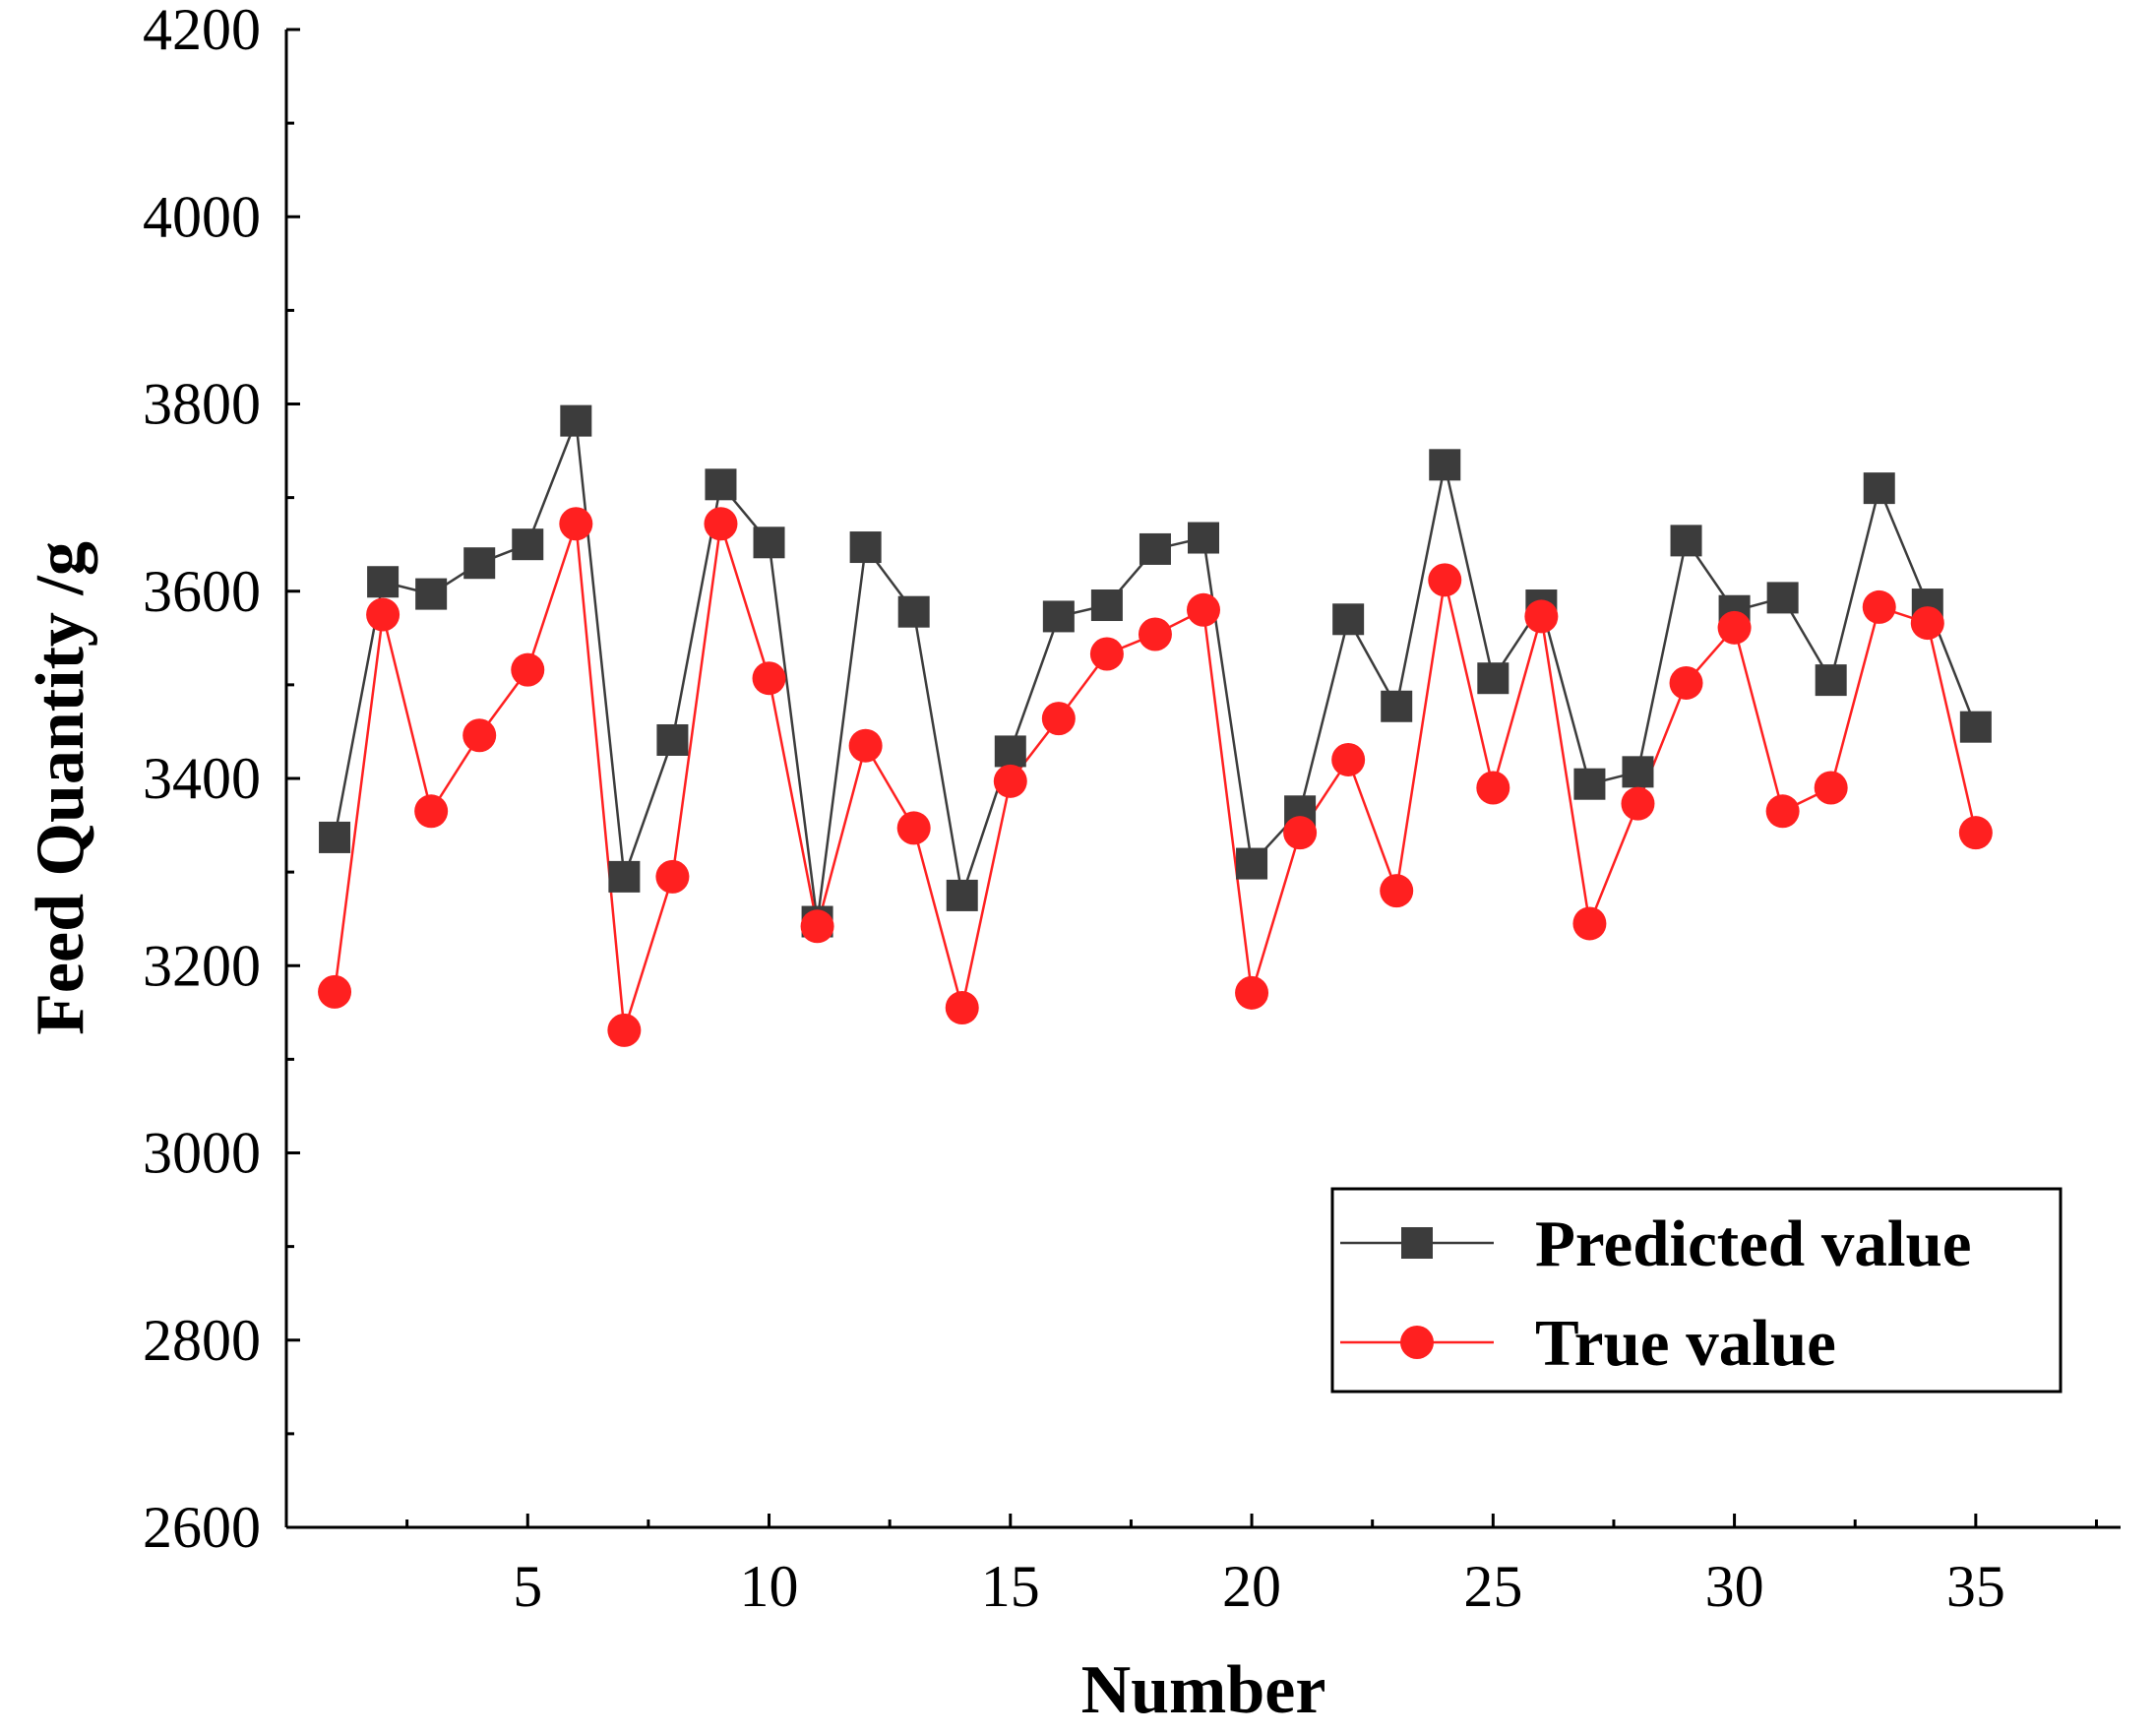 This screenshot has height=1735, width=2156. I want to click on legend: Predicted value True value, so click(1696, 1291).